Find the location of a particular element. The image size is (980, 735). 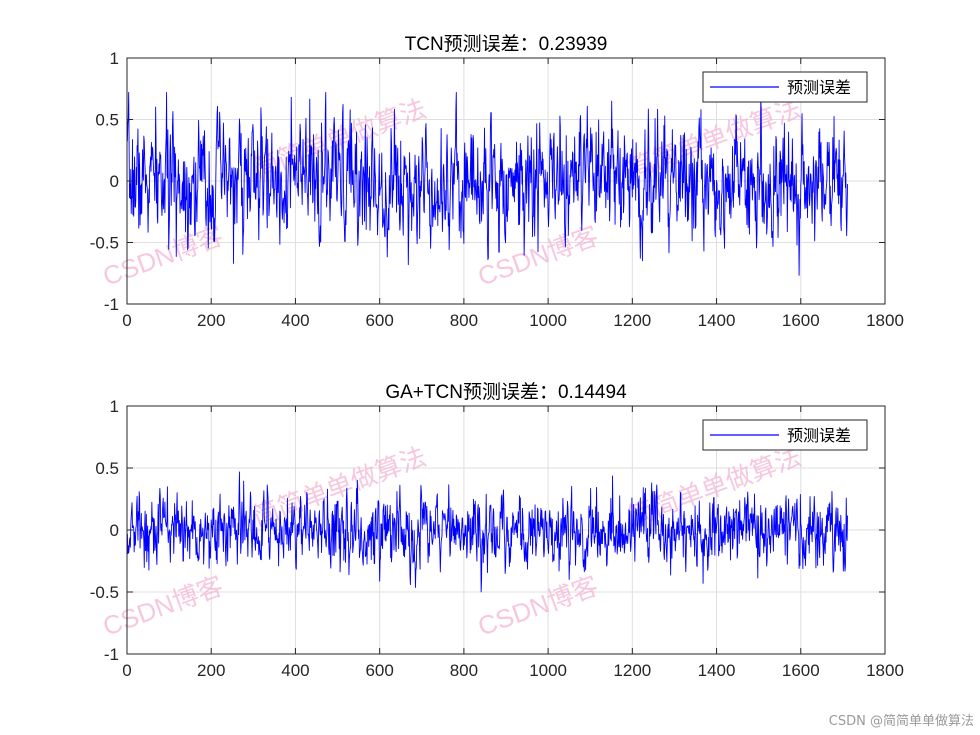

chart-title: GA+TCN预测误差：0.14494 is located at coordinates (506, 392).